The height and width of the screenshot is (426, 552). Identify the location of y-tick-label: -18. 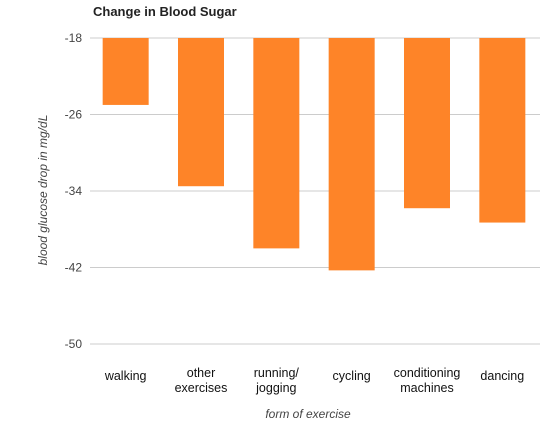
(74, 38).